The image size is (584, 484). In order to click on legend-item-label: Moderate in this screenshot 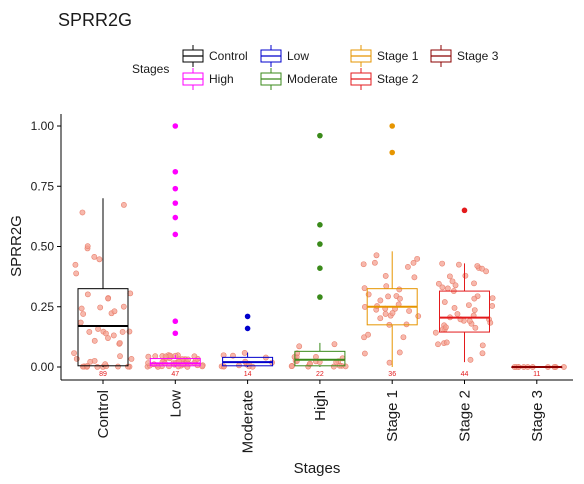, I will do `click(312, 79)`.